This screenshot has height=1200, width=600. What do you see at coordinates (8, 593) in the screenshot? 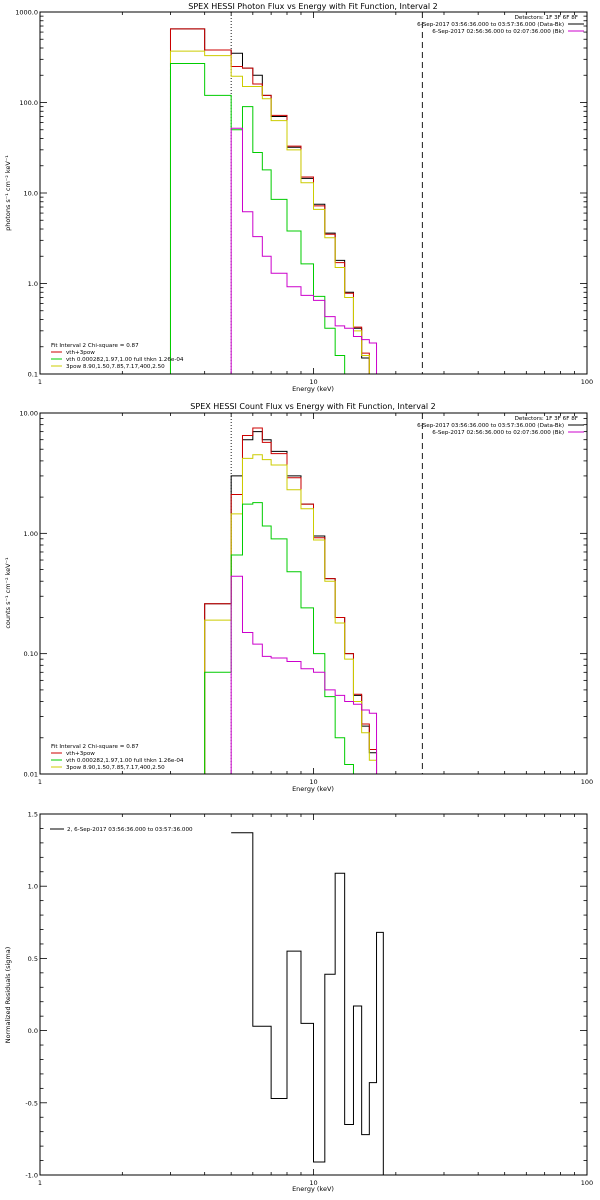
I see `y-axis-label: counts s⁻¹ cm⁻² keV⁻¹` at bounding box center [8, 593].